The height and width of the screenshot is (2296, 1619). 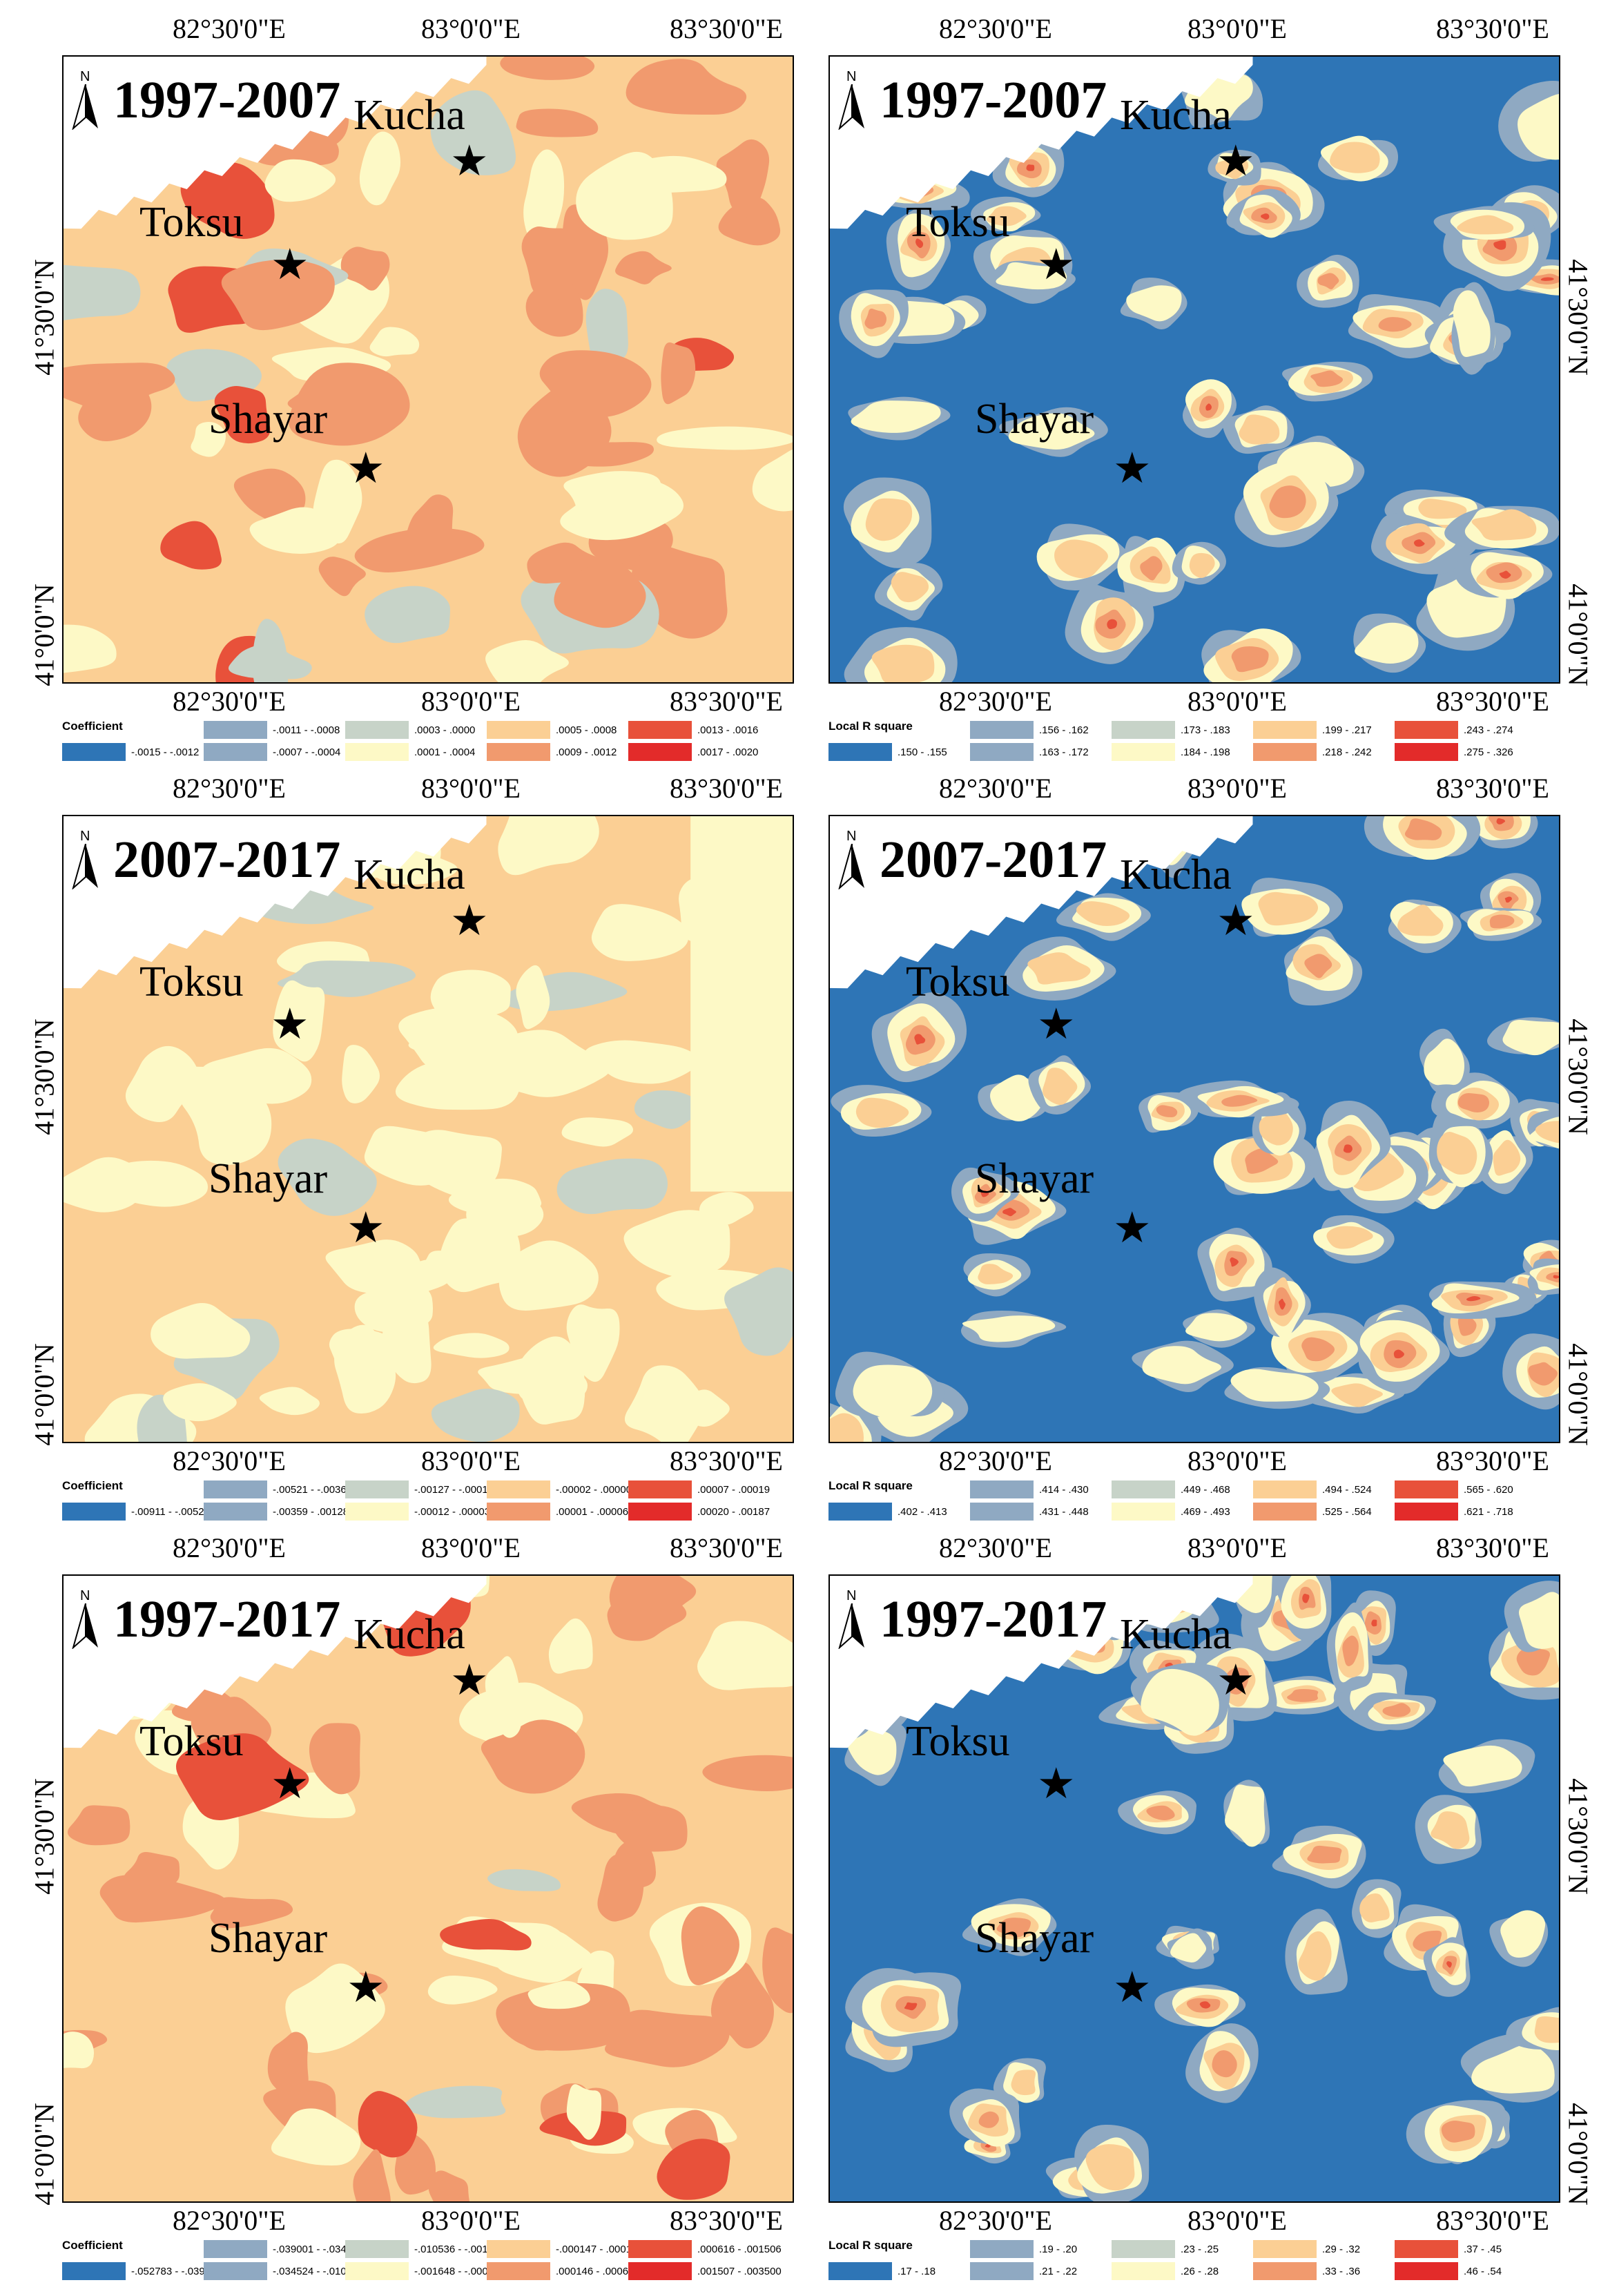 I want to click on legend-item: .0013 - .0016, so click(x=693, y=730).